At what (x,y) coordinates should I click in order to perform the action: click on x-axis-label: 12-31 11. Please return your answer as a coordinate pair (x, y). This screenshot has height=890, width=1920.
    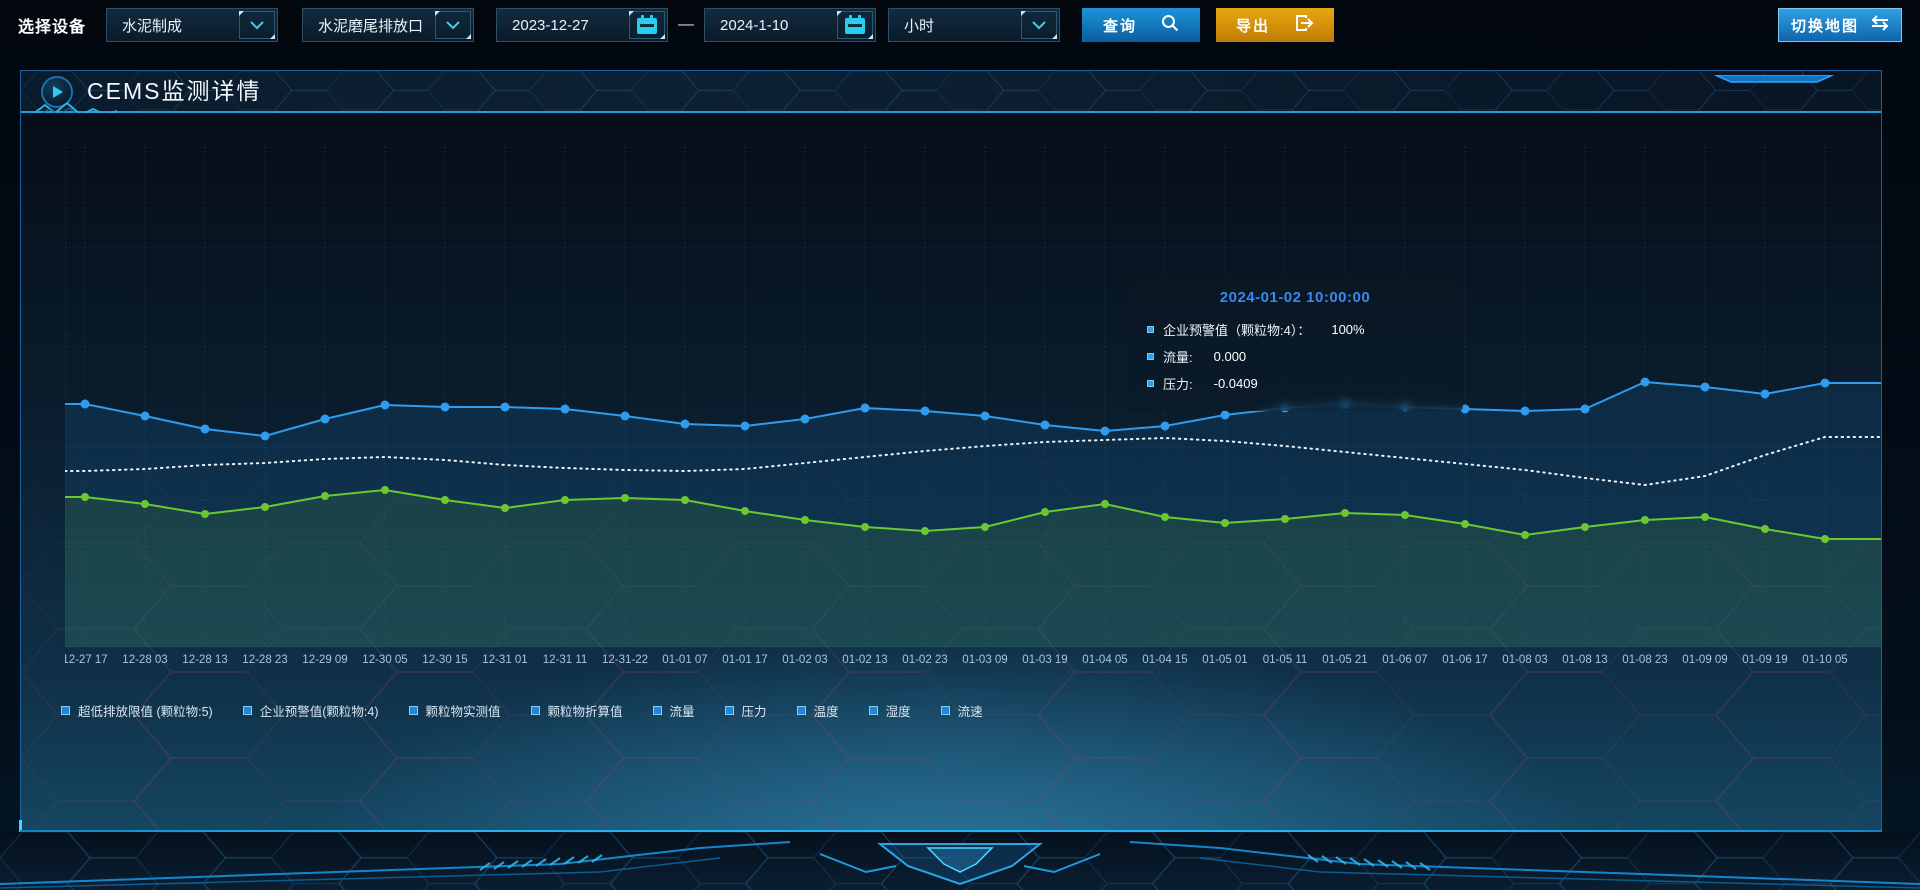
    Looking at the image, I should click on (565, 660).